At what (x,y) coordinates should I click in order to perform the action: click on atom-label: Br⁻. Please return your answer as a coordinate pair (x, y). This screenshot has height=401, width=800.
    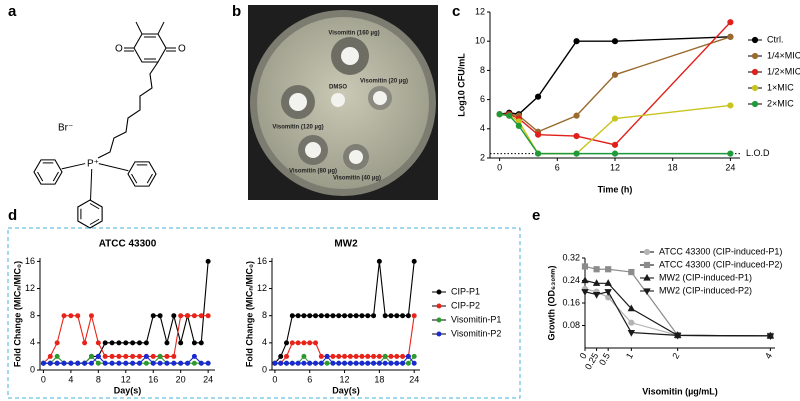
    Looking at the image, I should click on (65, 128).